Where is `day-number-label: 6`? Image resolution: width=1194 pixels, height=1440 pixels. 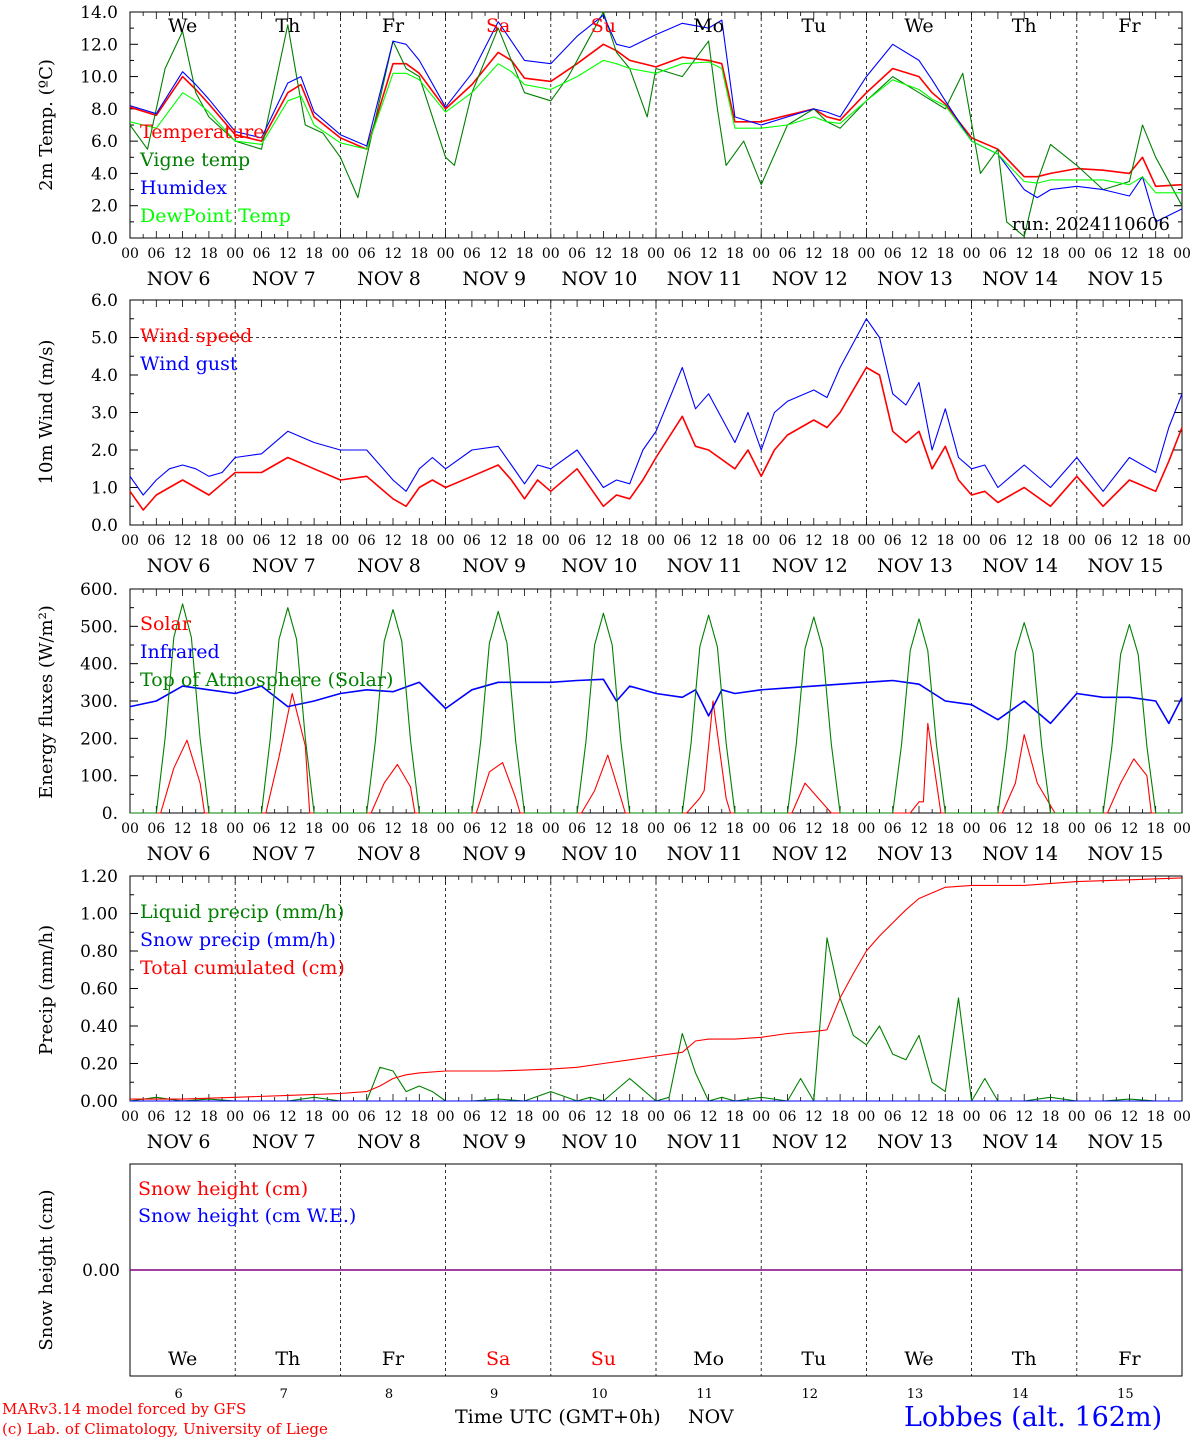
day-number-label: 6 is located at coordinates (178, 1394).